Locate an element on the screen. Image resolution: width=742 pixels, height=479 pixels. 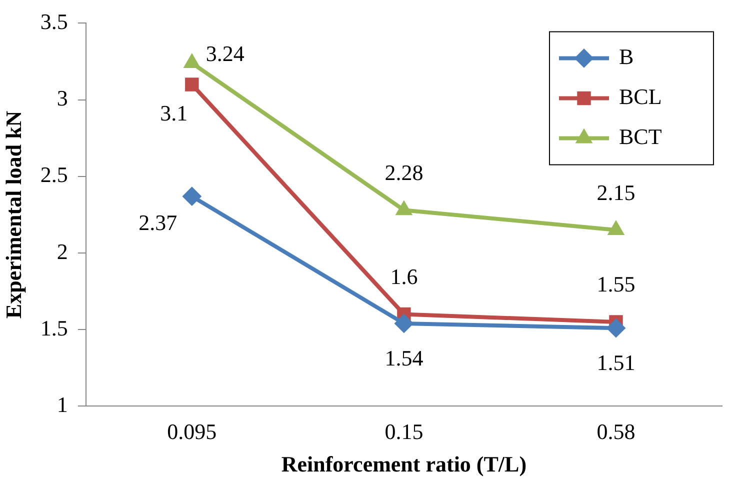
data-label: 1.6 is located at coordinates (404, 277).